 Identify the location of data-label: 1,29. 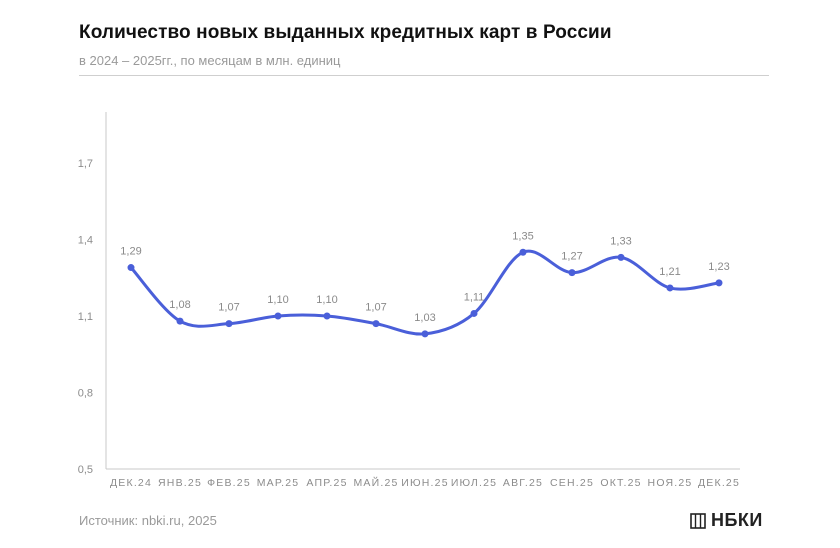
(130, 252).